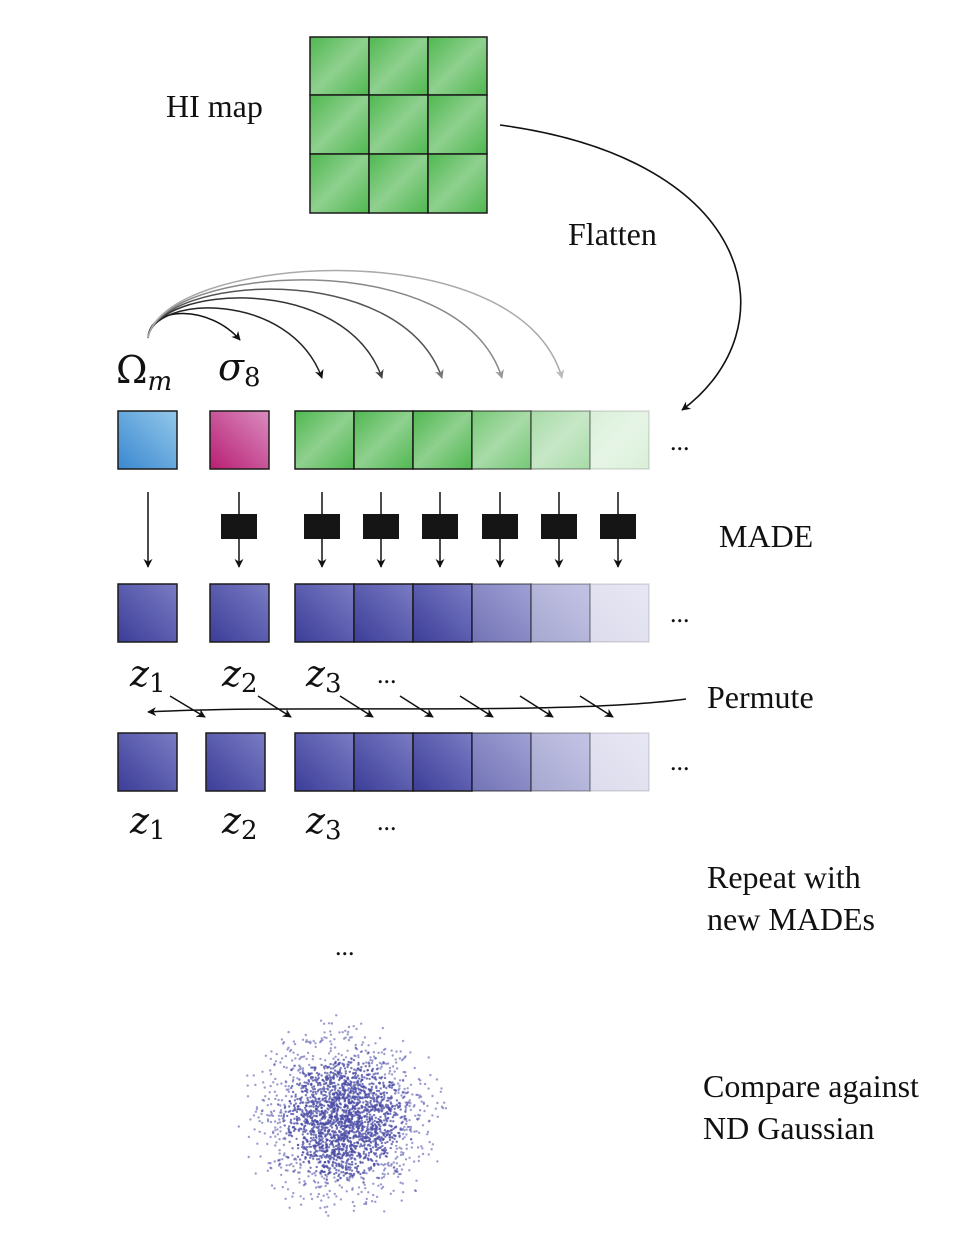 This screenshot has height=1252, width=960. What do you see at coordinates (333, 831) in the screenshot?
I see `z-subscript: 3` at bounding box center [333, 831].